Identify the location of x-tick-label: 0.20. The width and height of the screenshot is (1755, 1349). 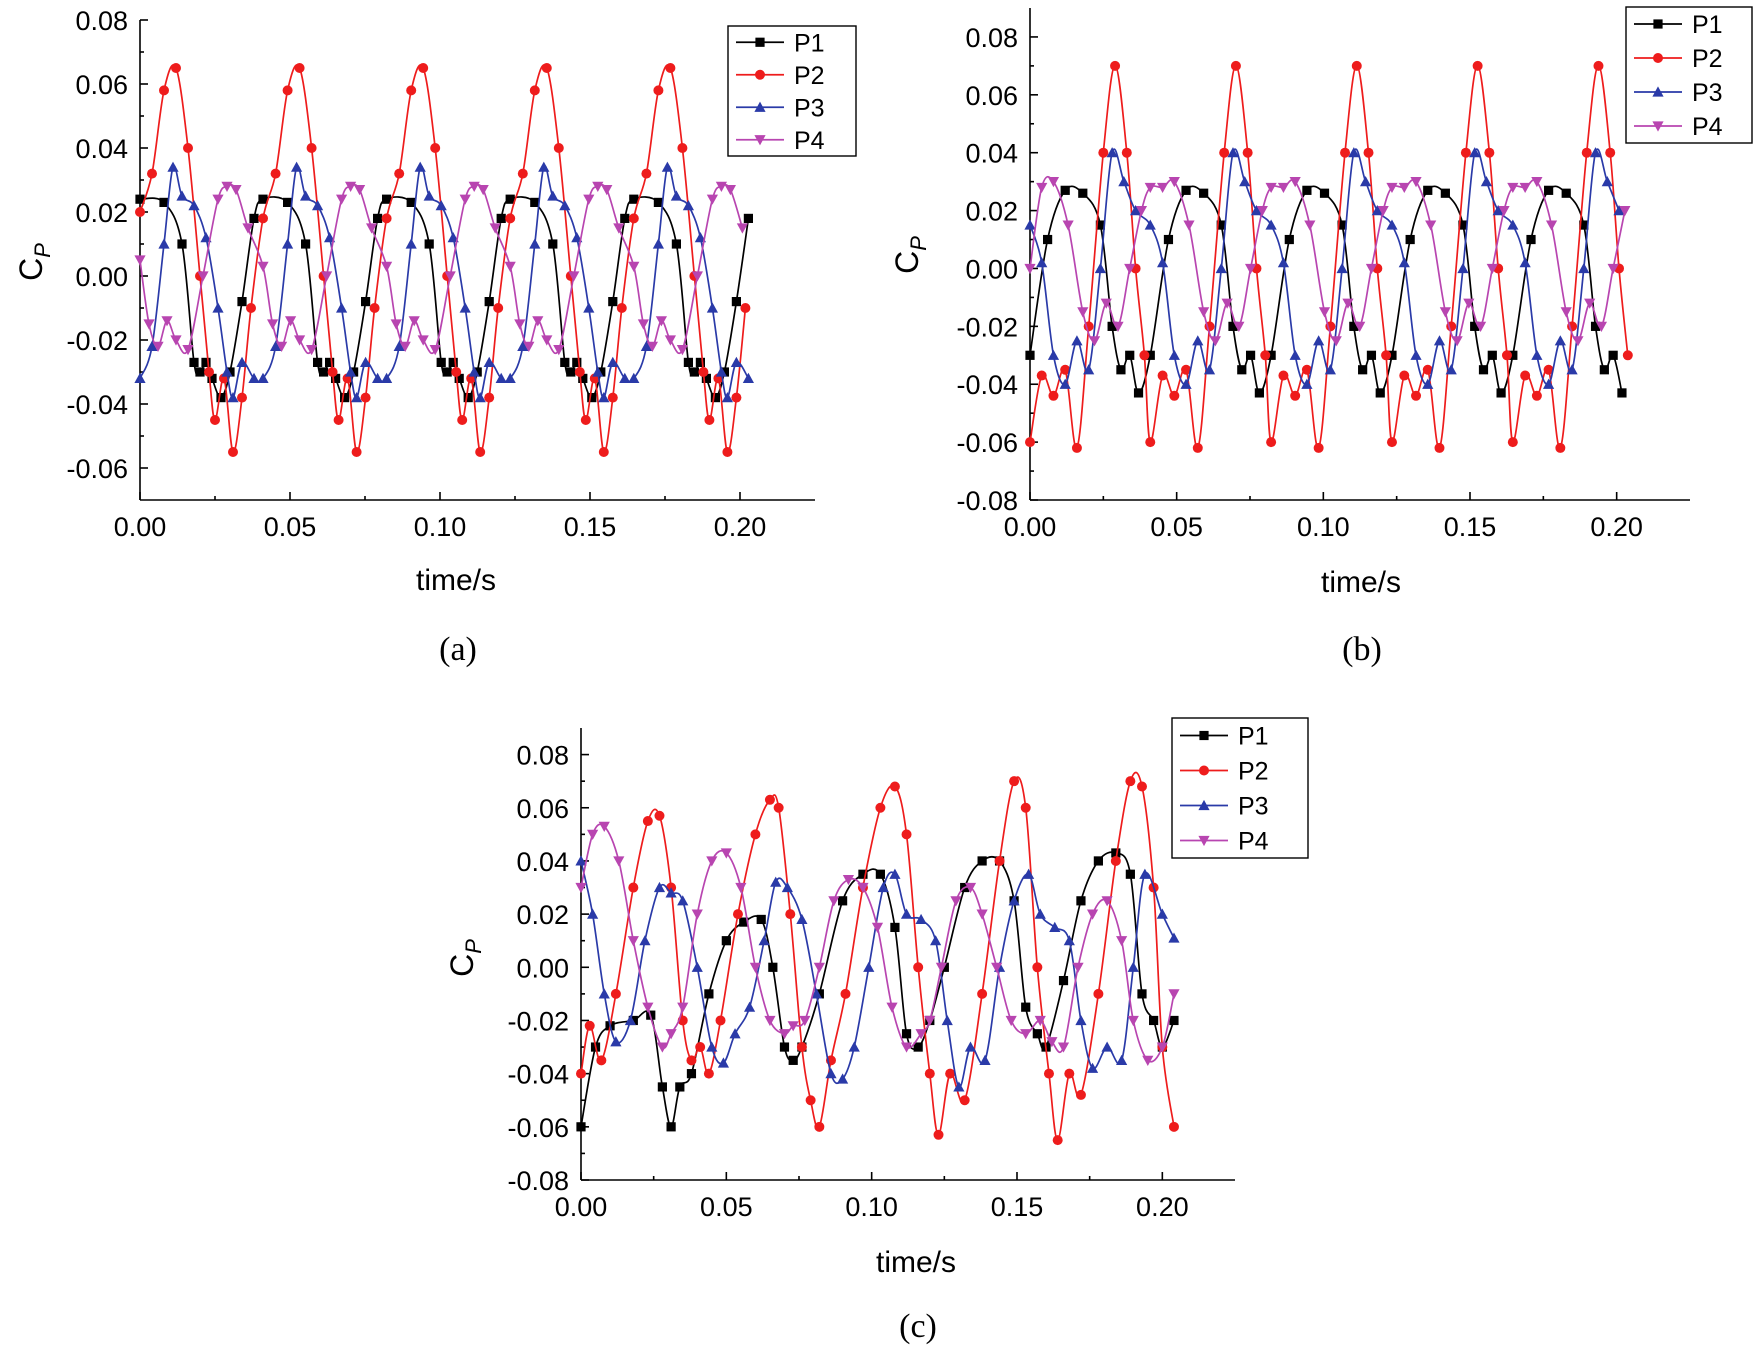
(740, 527).